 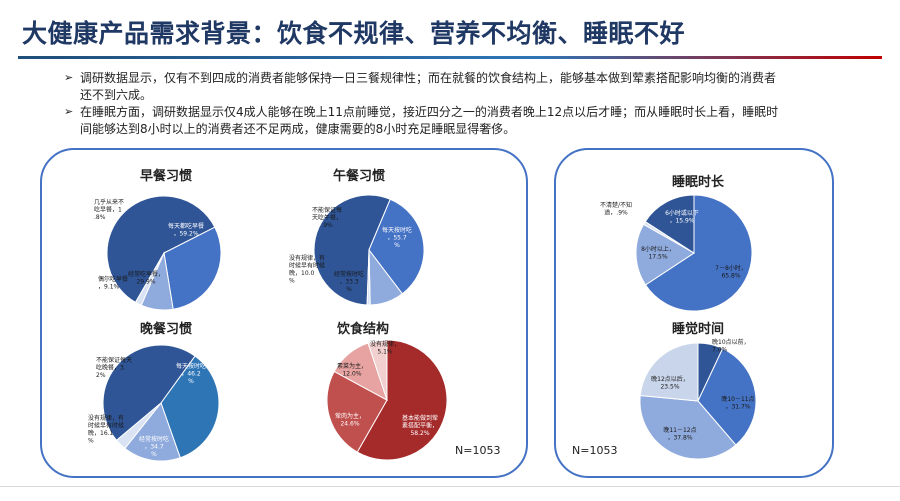 I want to click on pie-data-label: 偶尔吃早餐，9.1%, so click(x=113, y=283).